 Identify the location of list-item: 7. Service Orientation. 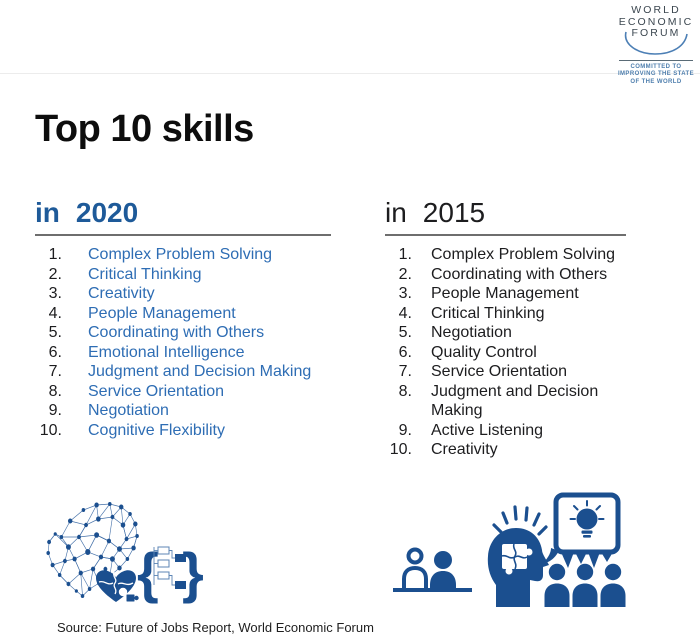
(483, 371).